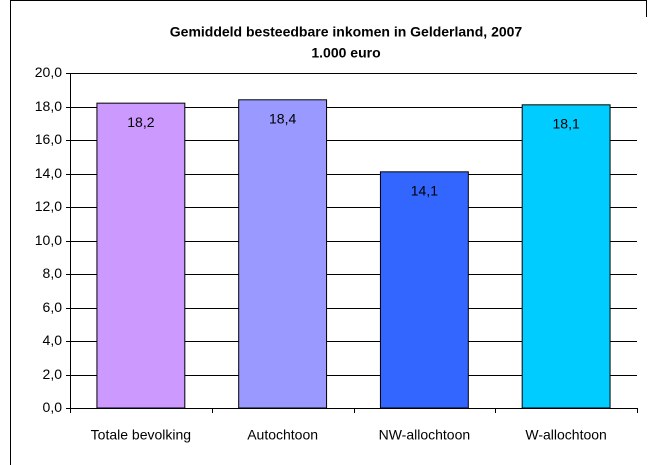 Image resolution: width=667 pixels, height=465 pixels. I want to click on y-tick-label: 2,0, so click(53, 374).